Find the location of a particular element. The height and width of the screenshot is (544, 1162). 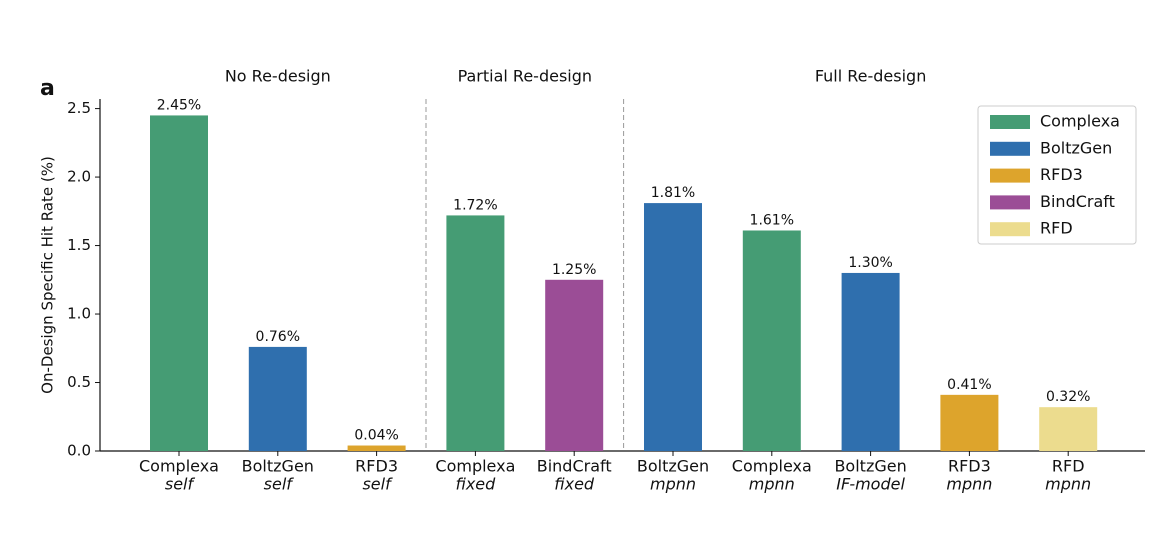

y-tick-label: 1.5 is located at coordinates (79, 245).